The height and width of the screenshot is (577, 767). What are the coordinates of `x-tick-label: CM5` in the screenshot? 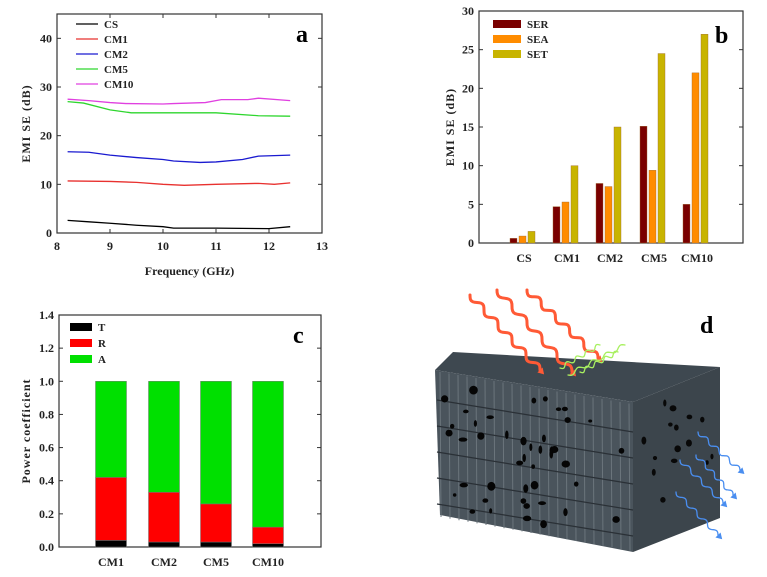 It's located at (654, 258).